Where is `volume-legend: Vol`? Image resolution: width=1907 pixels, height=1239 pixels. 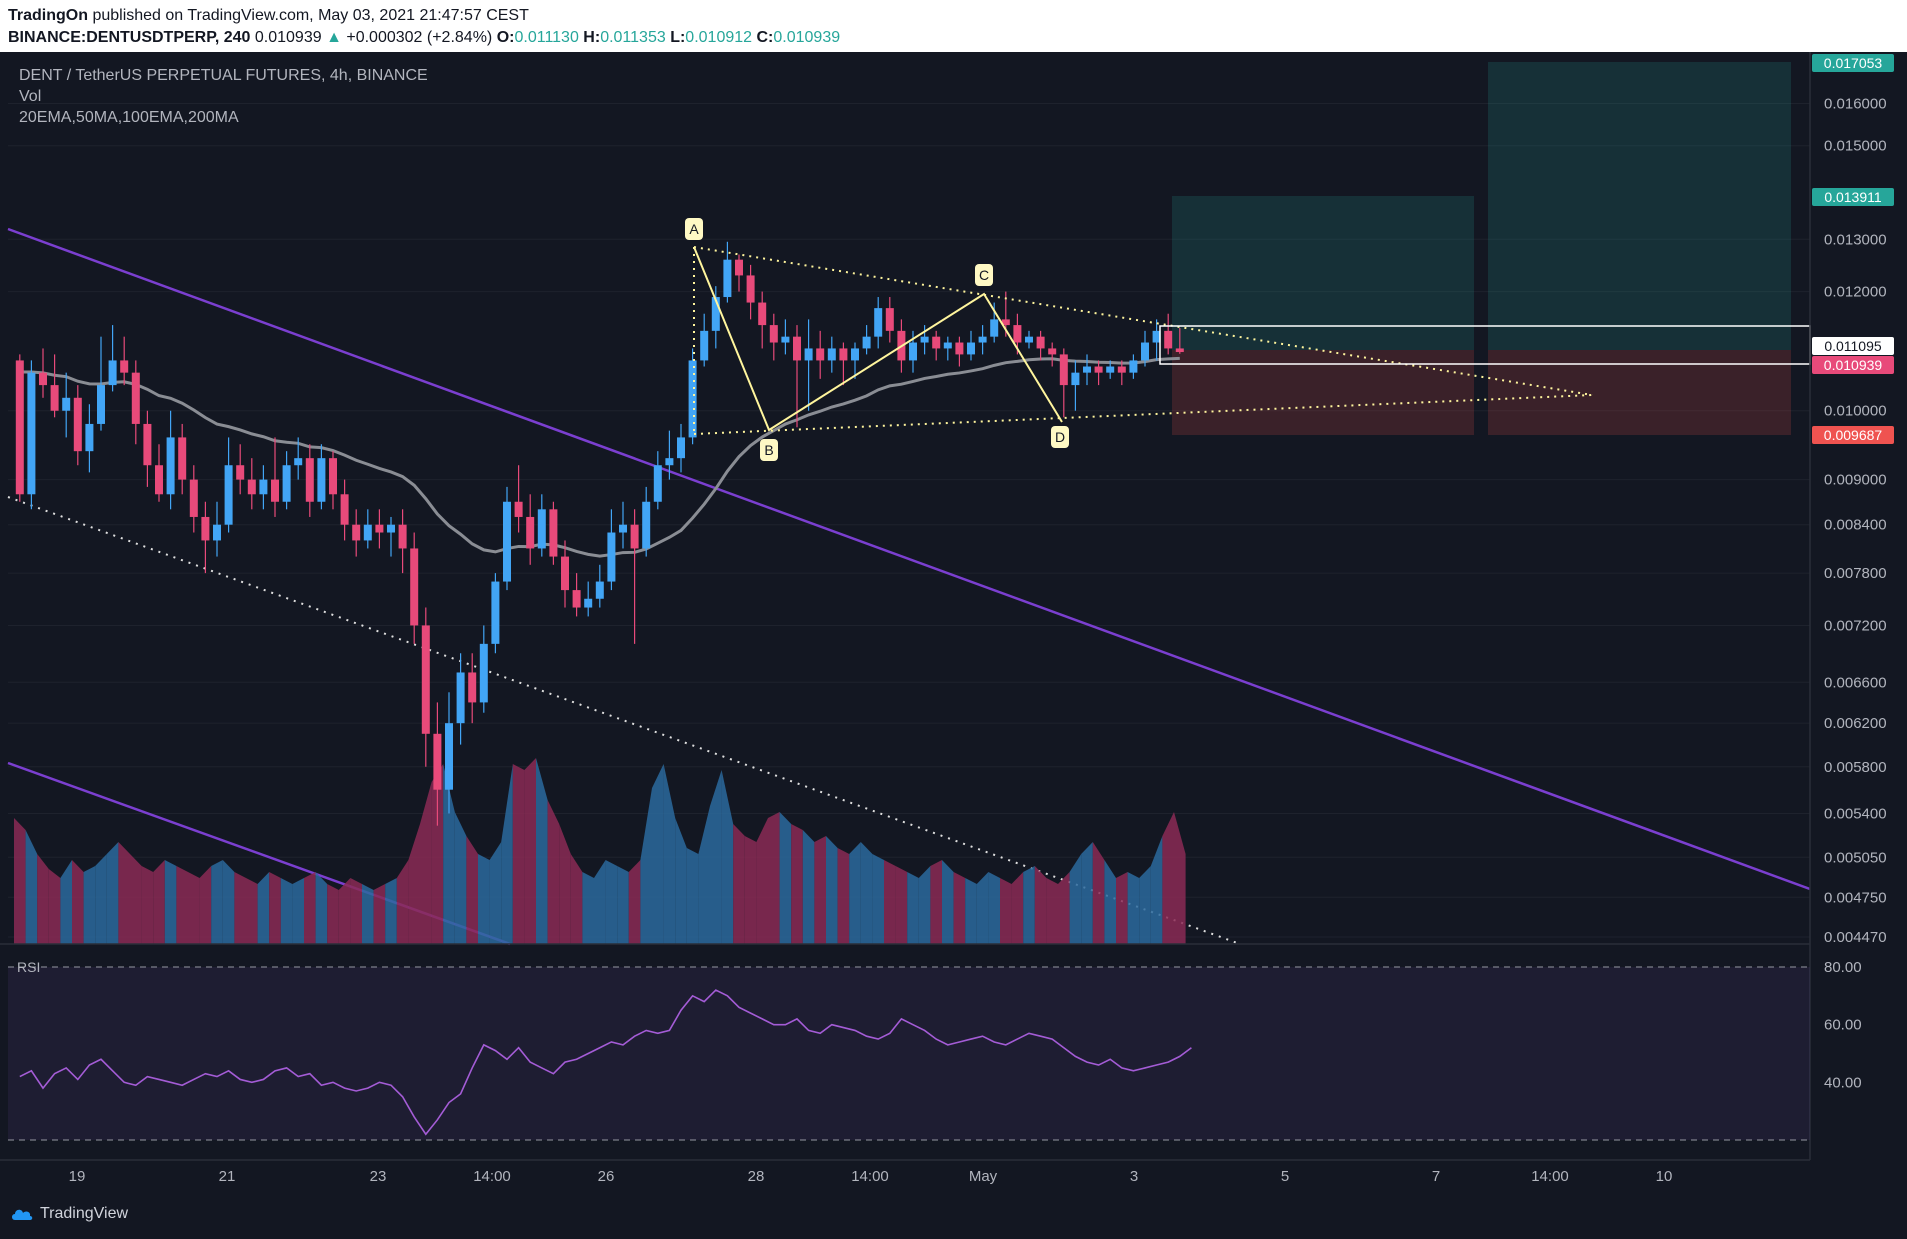 volume-legend: Vol is located at coordinates (30, 96).